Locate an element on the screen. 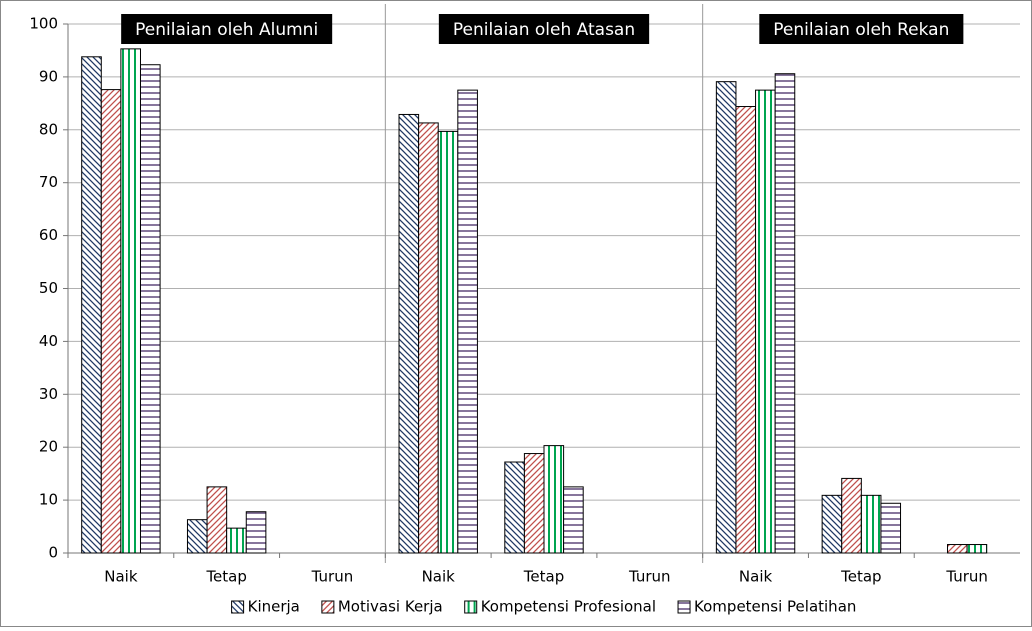 This screenshot has width=1032, height=631. y-tick-label: 70 is located at coordinates (48, 182).